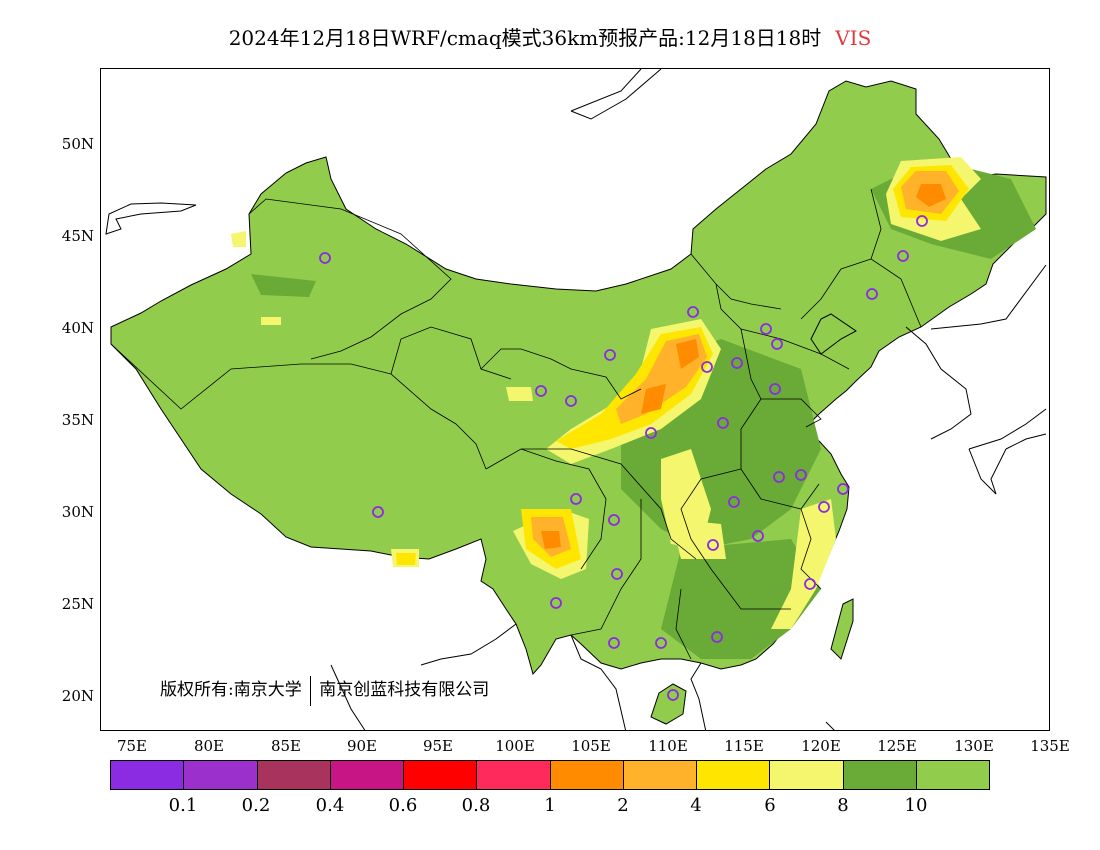  What do you see at coordinates (286, 746) in the screenshot?
I see `lon-label-85e: 85E` at bounding box center [286, 746].